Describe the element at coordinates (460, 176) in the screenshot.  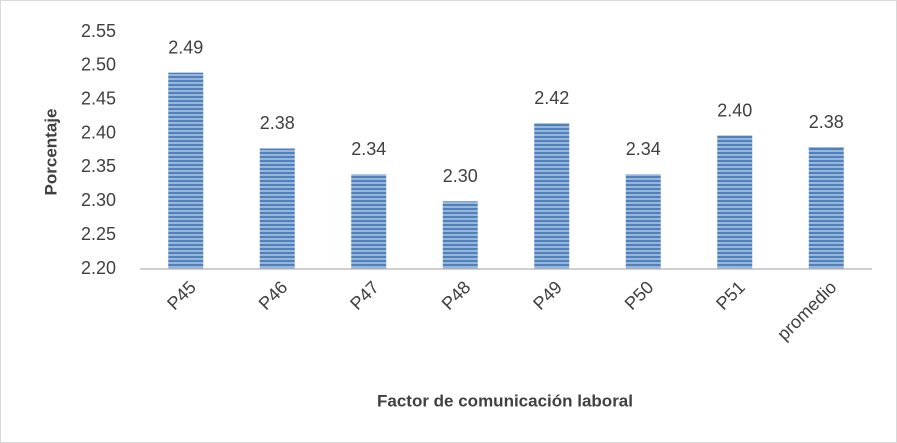
I see `data-label: 2.30` at that location.